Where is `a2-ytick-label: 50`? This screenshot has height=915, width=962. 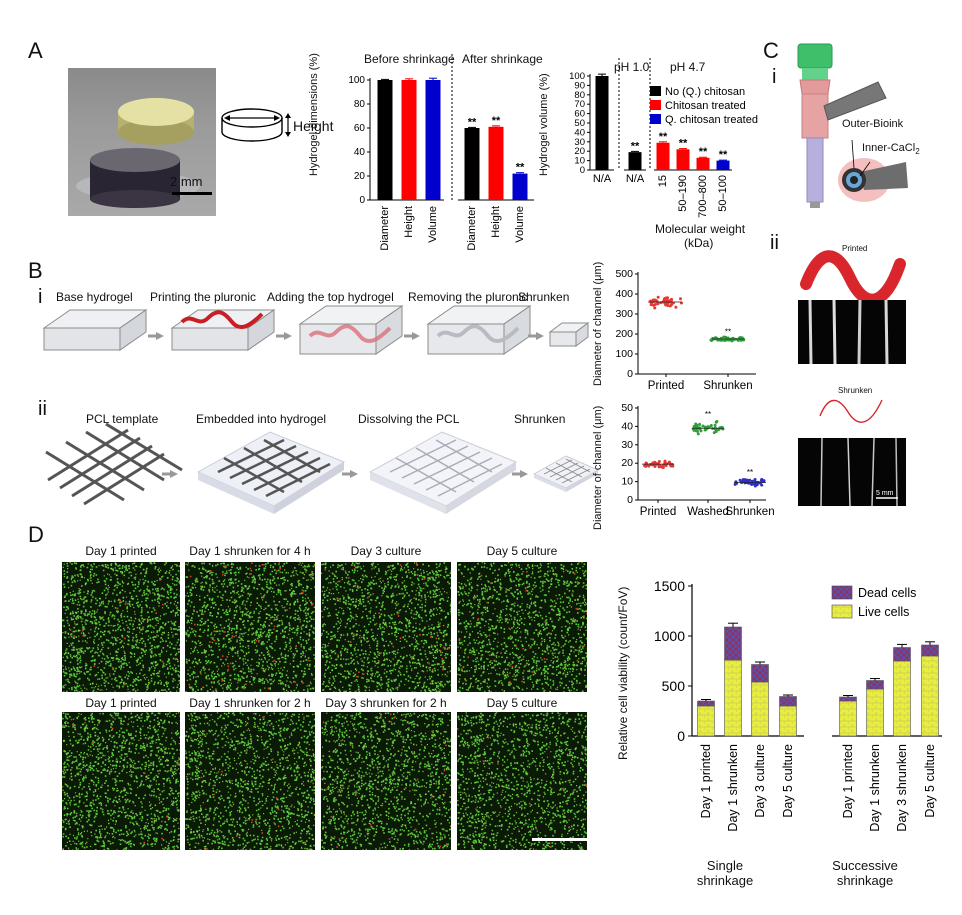
a2-ytick-label: 50 is located at coordinates (579, 123).